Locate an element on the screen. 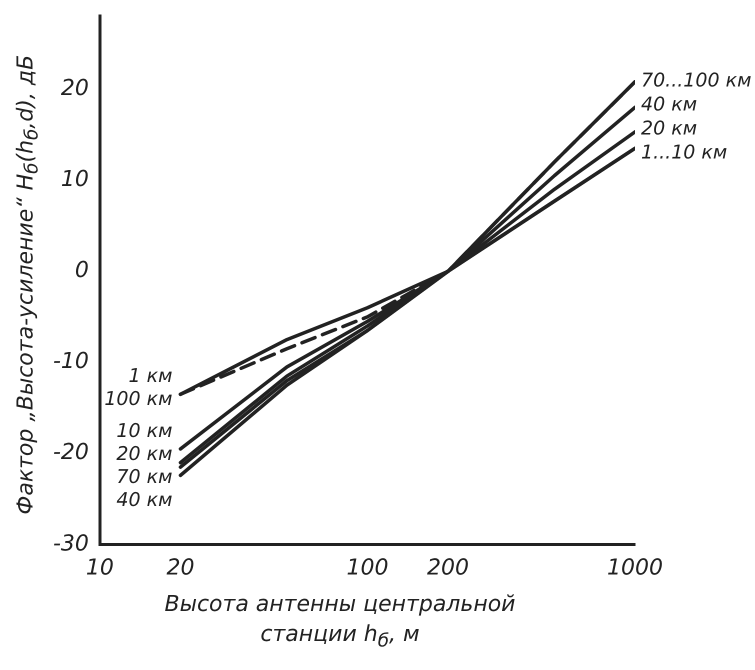  x-tick-label: 10 is located at coordinates (100, 568).